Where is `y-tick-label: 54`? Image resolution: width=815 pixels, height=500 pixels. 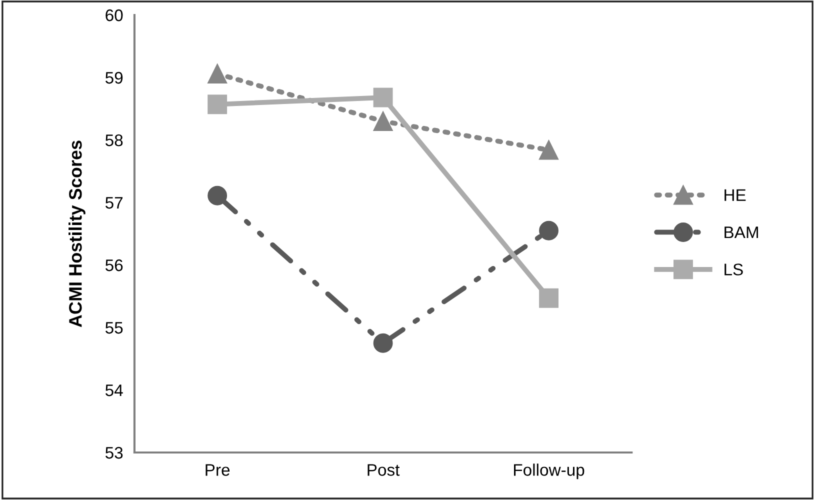 y-tick-label: 54 is located at coordinates (114, 390).